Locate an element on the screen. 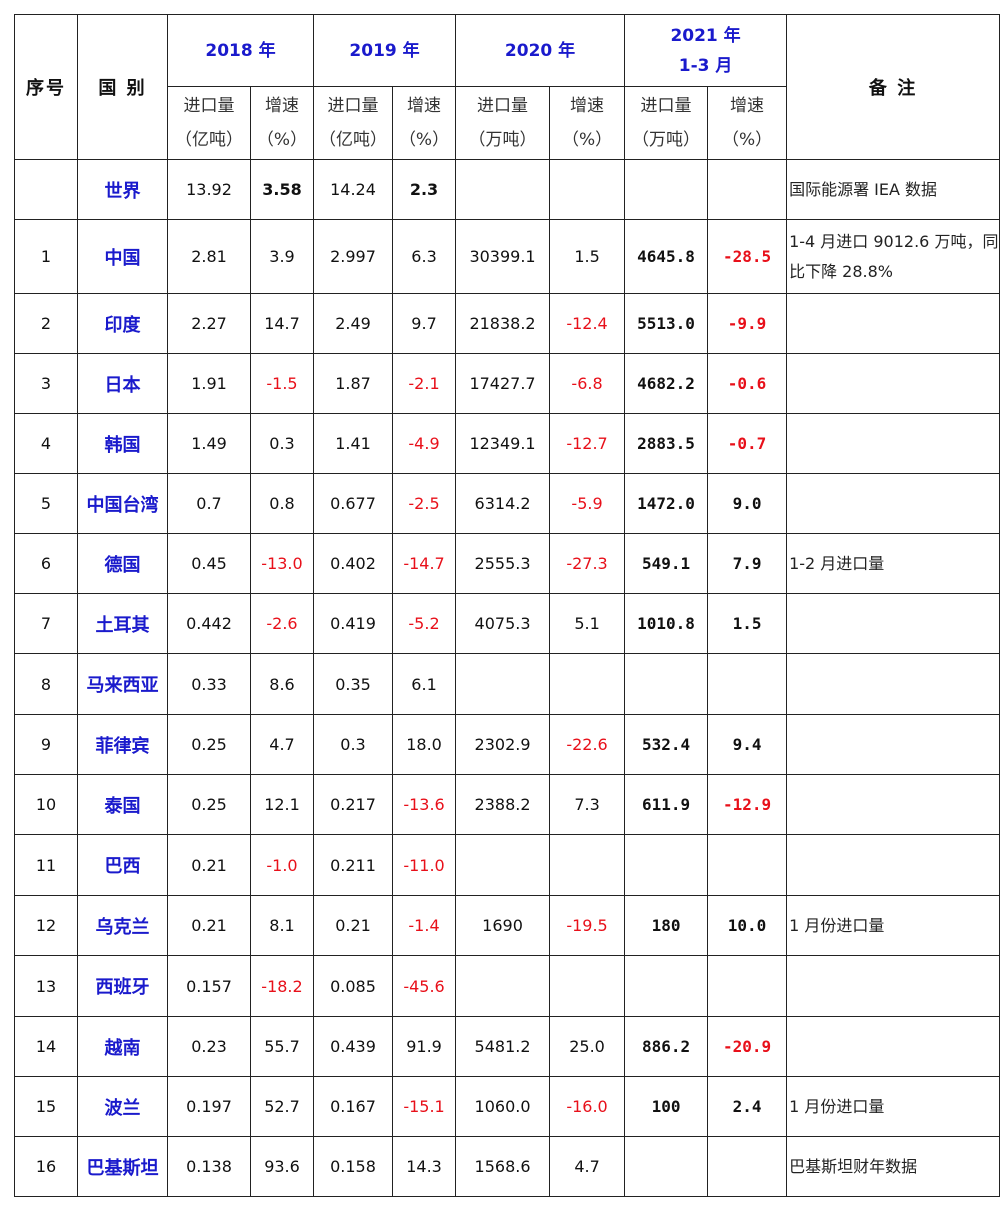 The height and width of the screenshot is (1206, 1000). growth-rate-cell: -6.8 is located at coordinates (587, 383).